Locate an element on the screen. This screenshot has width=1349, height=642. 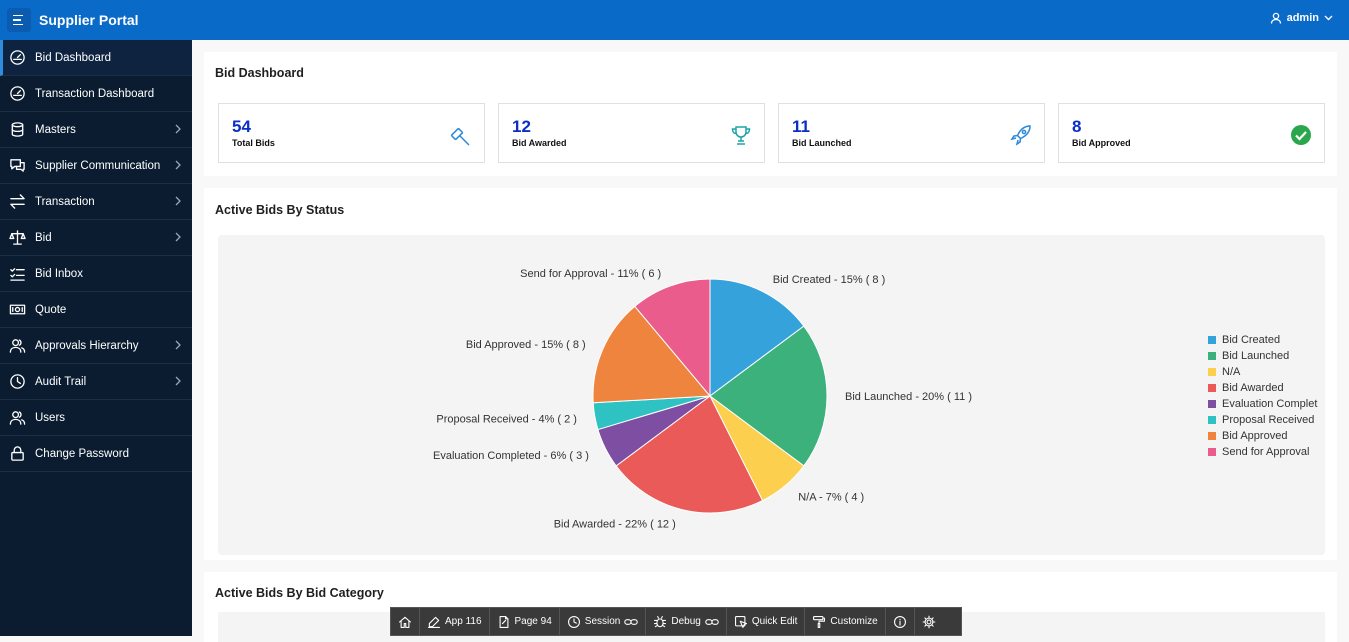
pie-slice-bid-approved is located at coordinates (652, 354).